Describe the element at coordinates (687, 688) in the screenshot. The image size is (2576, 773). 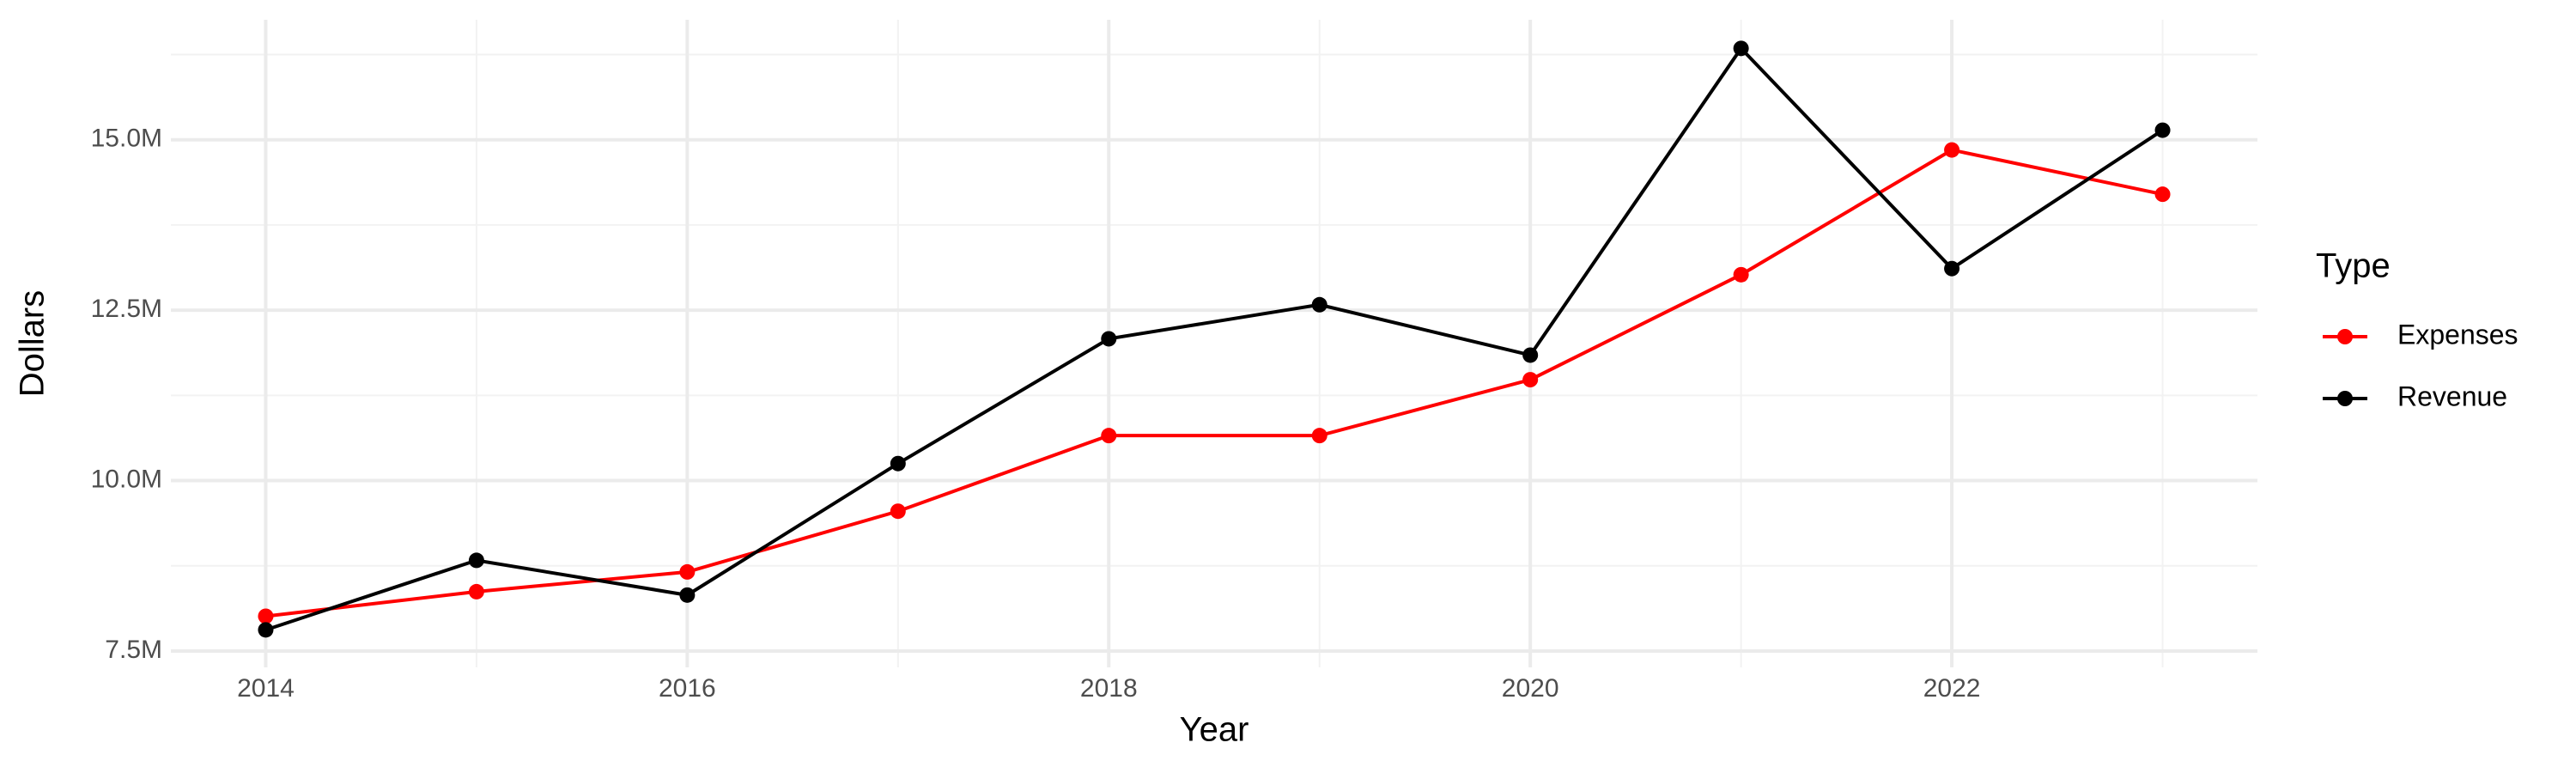
I see `x-tick-label: 2016` at that location.